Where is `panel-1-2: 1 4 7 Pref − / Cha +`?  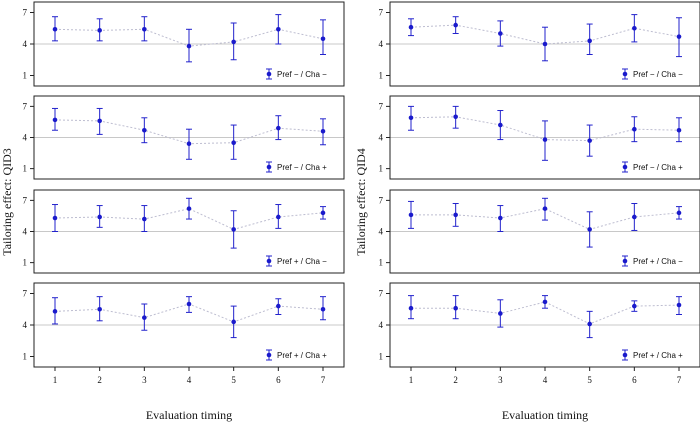
panel-1-2: 1 4 7 Pref − / Cha + is located at coordinates (184, 137).